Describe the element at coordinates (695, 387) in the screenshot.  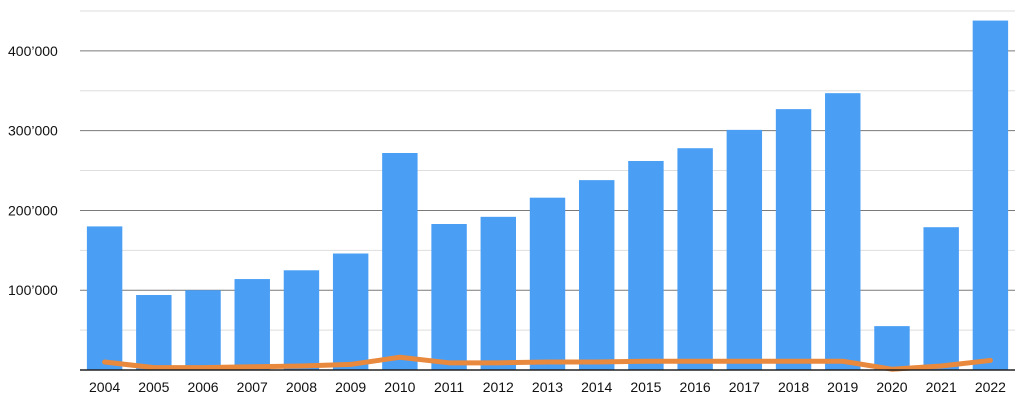
I see `x-tick-label: 2016` at that location.